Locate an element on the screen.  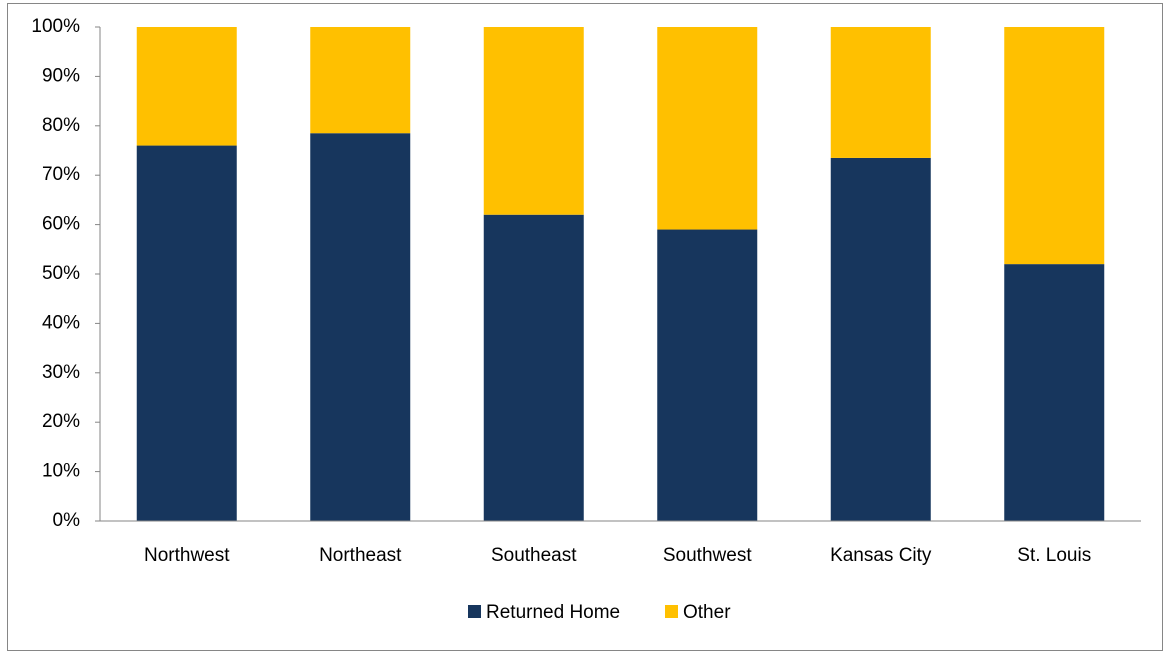
legend-label: Returned Home is located at coordinates (553, 612).